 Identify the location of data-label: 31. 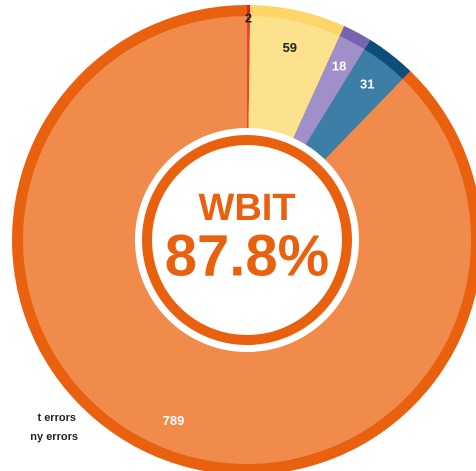
(367, 84).